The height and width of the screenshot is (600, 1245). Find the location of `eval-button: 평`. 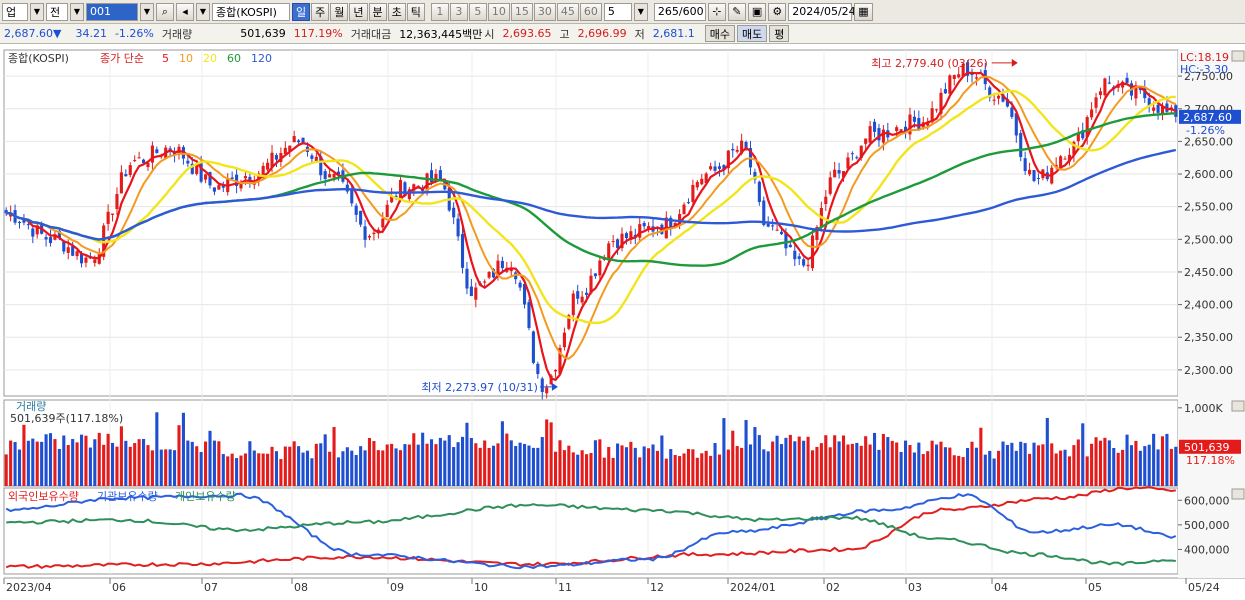

eval-button: 평 is located at coordinates (779, 33).